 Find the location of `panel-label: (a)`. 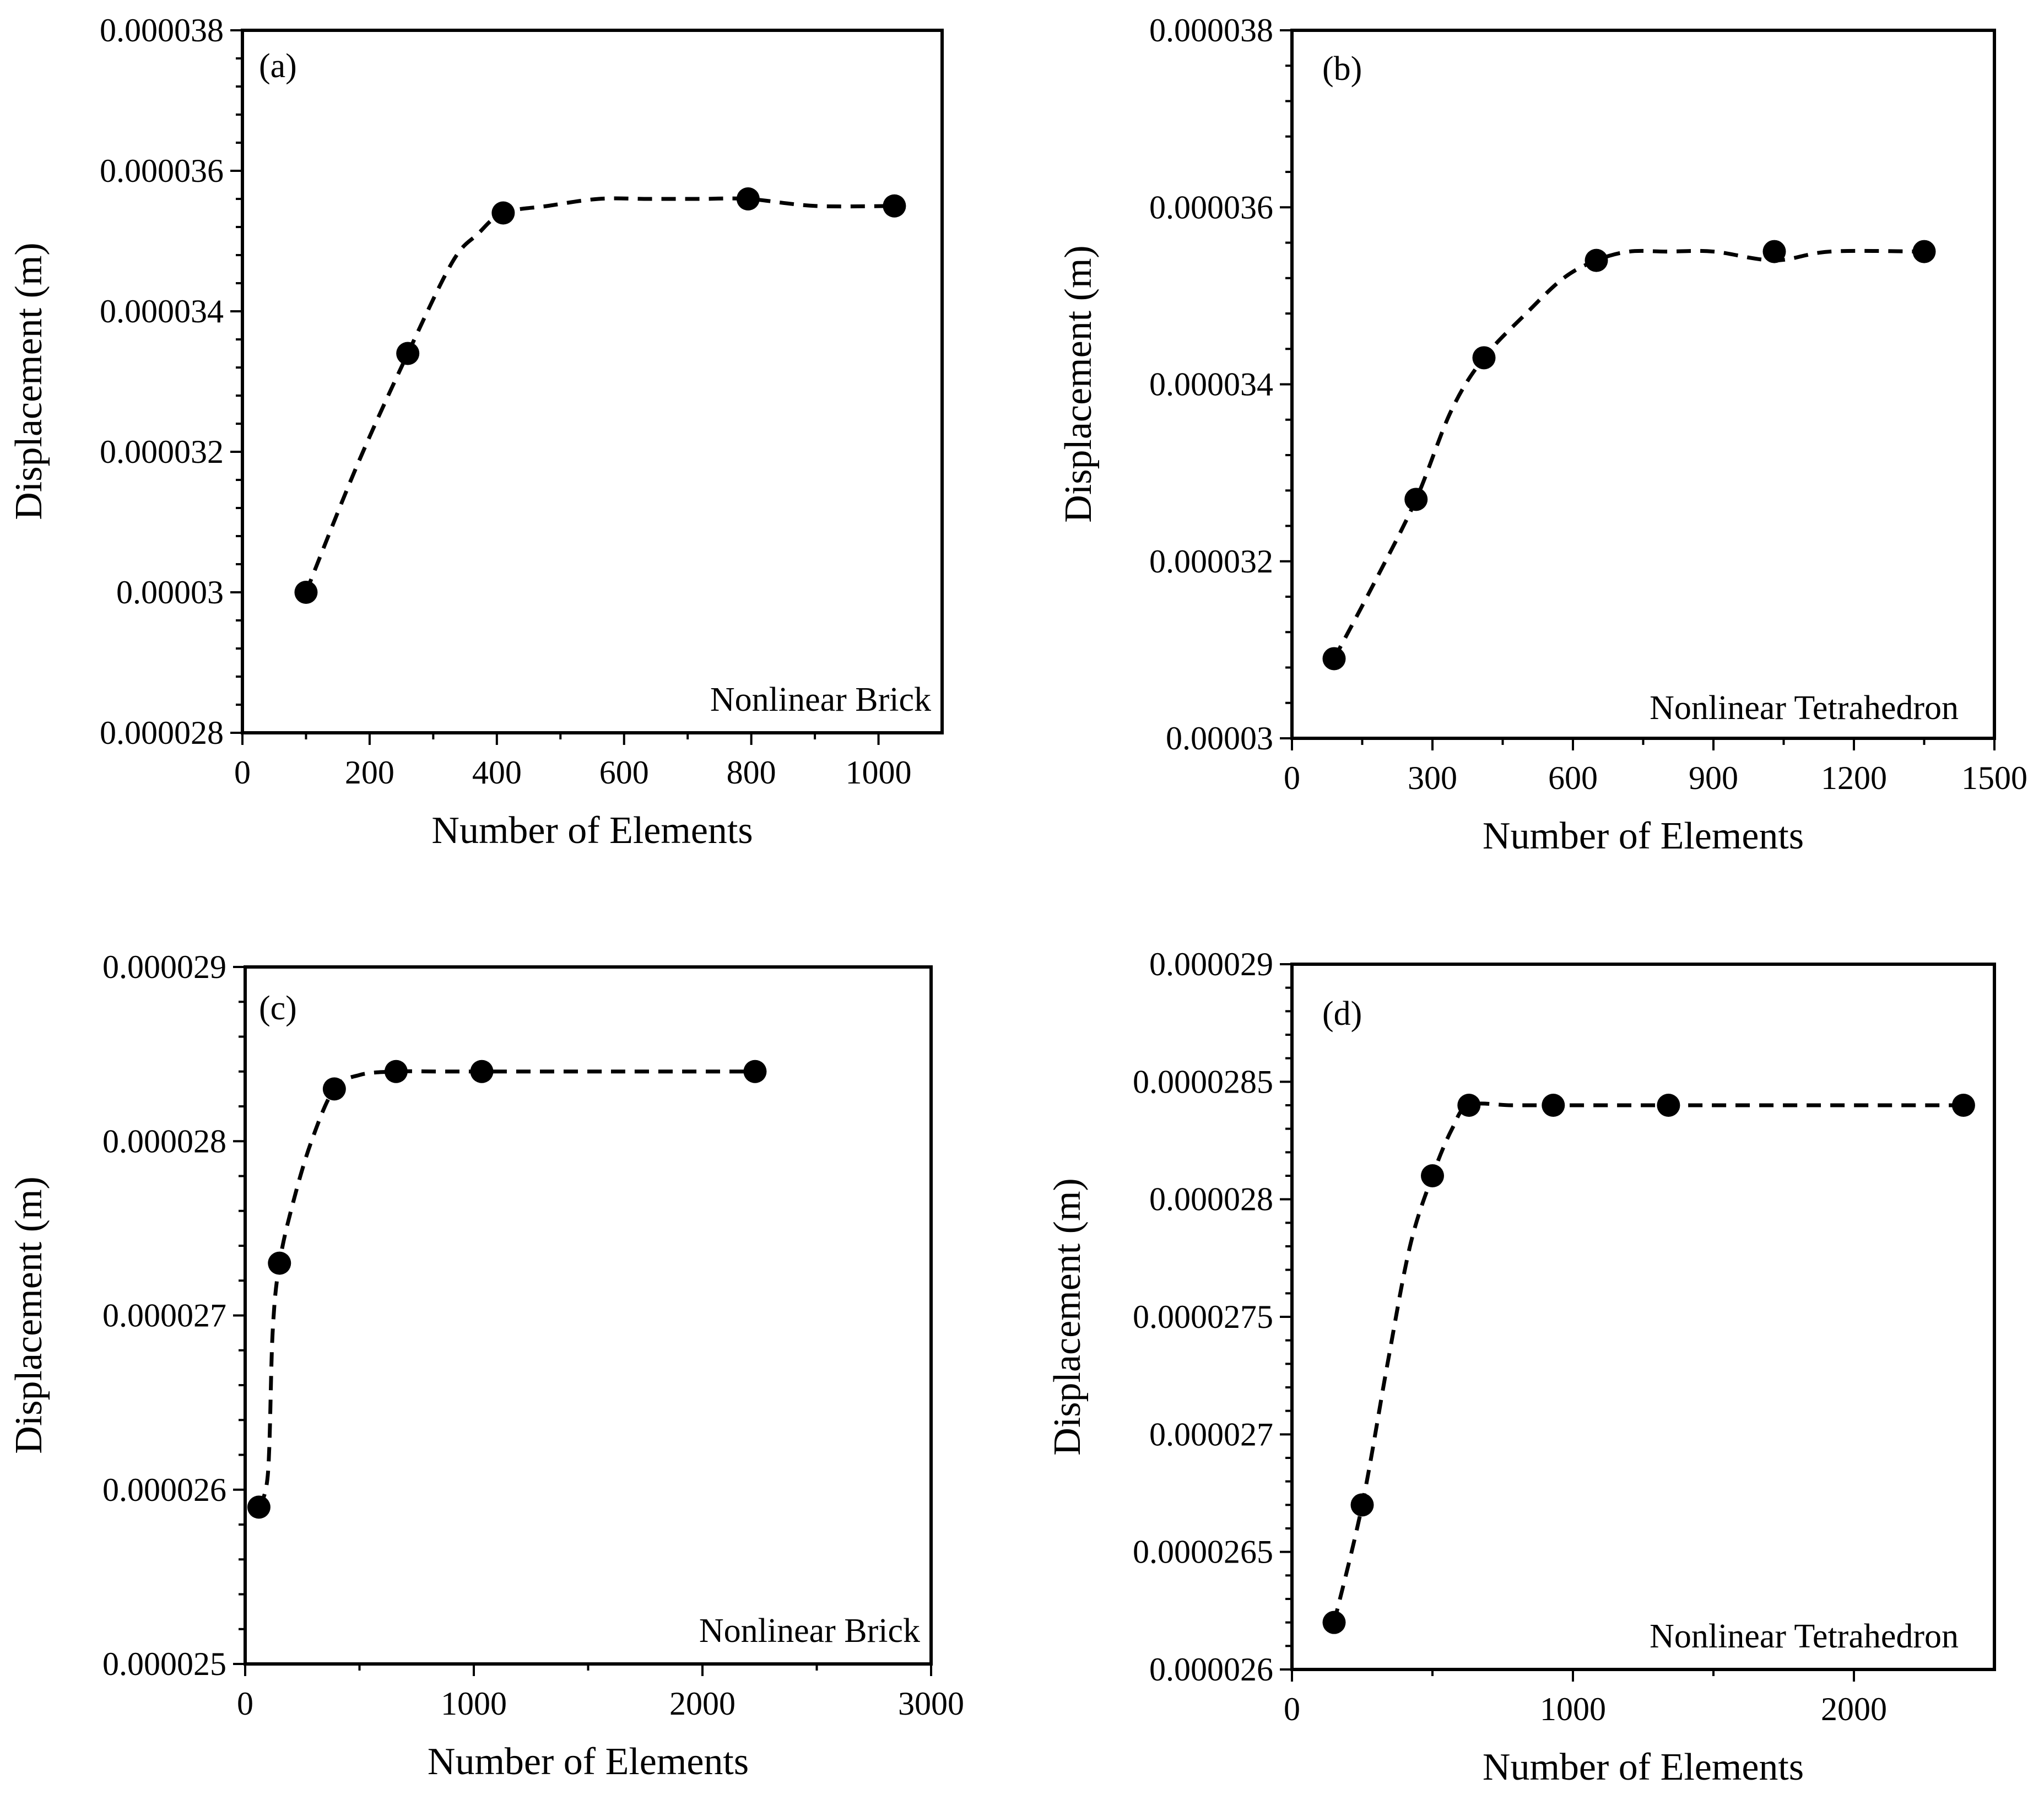

panel-label: (a) is located at coordinates (278, 66).